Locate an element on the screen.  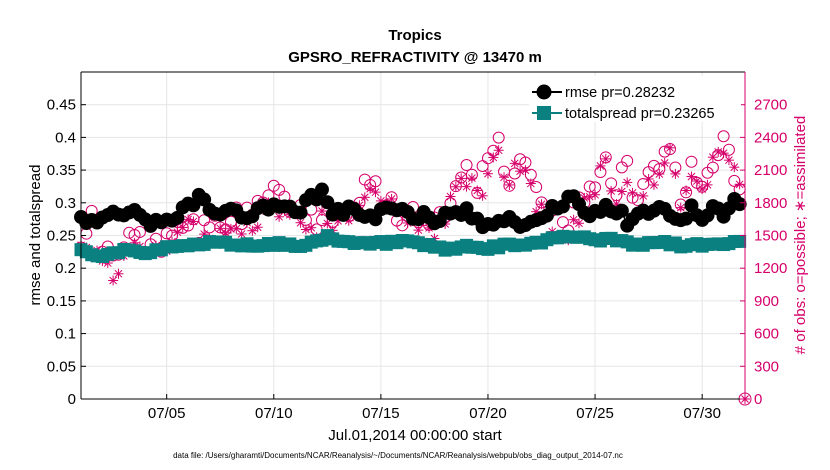
y-tick-label: 0.4 is located at coordinates (65, 137).